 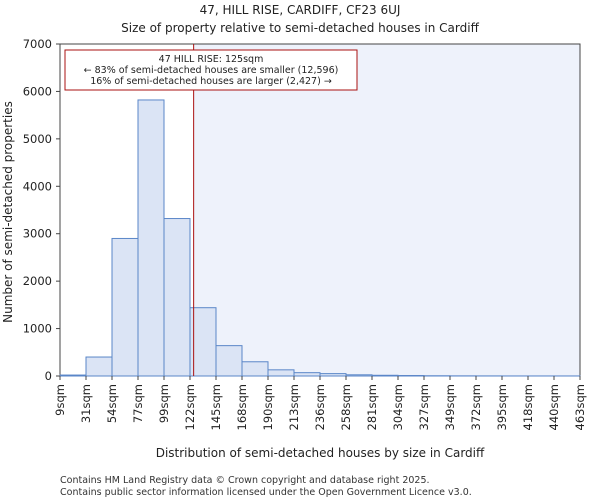 What do you see at coordinates (211, 59) in the screenshot?
I see `annotation-line1: 47 HILL RISE: 125sqm` at bounding box center [211, 59].